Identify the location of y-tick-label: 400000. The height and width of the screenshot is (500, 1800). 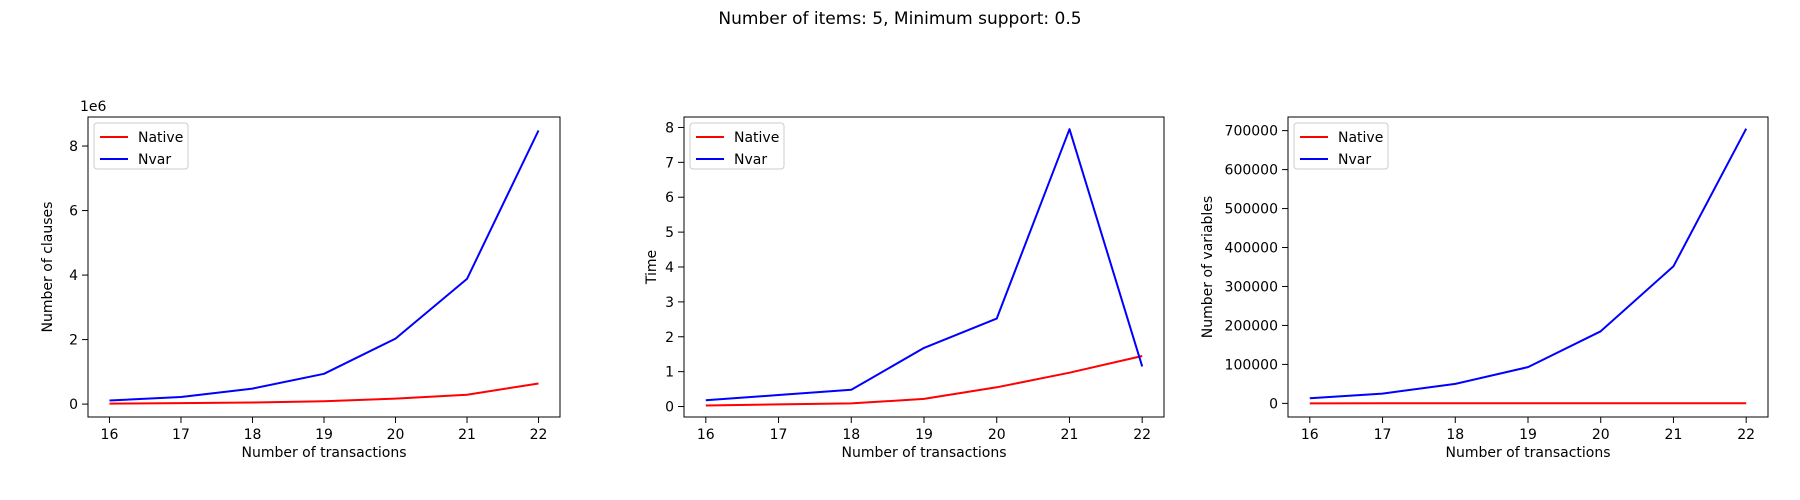
(1251, 249).